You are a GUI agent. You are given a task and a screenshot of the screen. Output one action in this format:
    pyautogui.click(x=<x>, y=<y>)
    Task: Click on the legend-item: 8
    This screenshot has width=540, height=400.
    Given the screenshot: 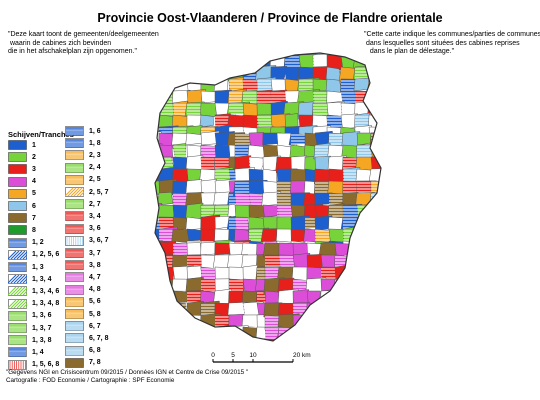 What is the action you would take?
    pyautogui.click(x=22, y=230)
    